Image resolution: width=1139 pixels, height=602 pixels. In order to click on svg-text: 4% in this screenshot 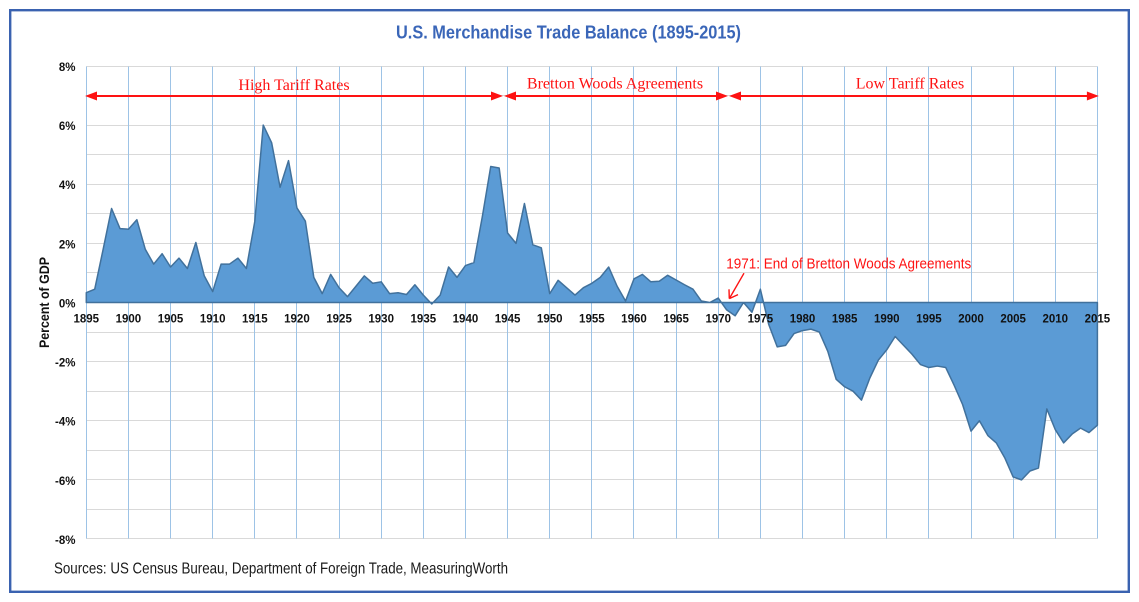, I will do `click(67, 186)`.